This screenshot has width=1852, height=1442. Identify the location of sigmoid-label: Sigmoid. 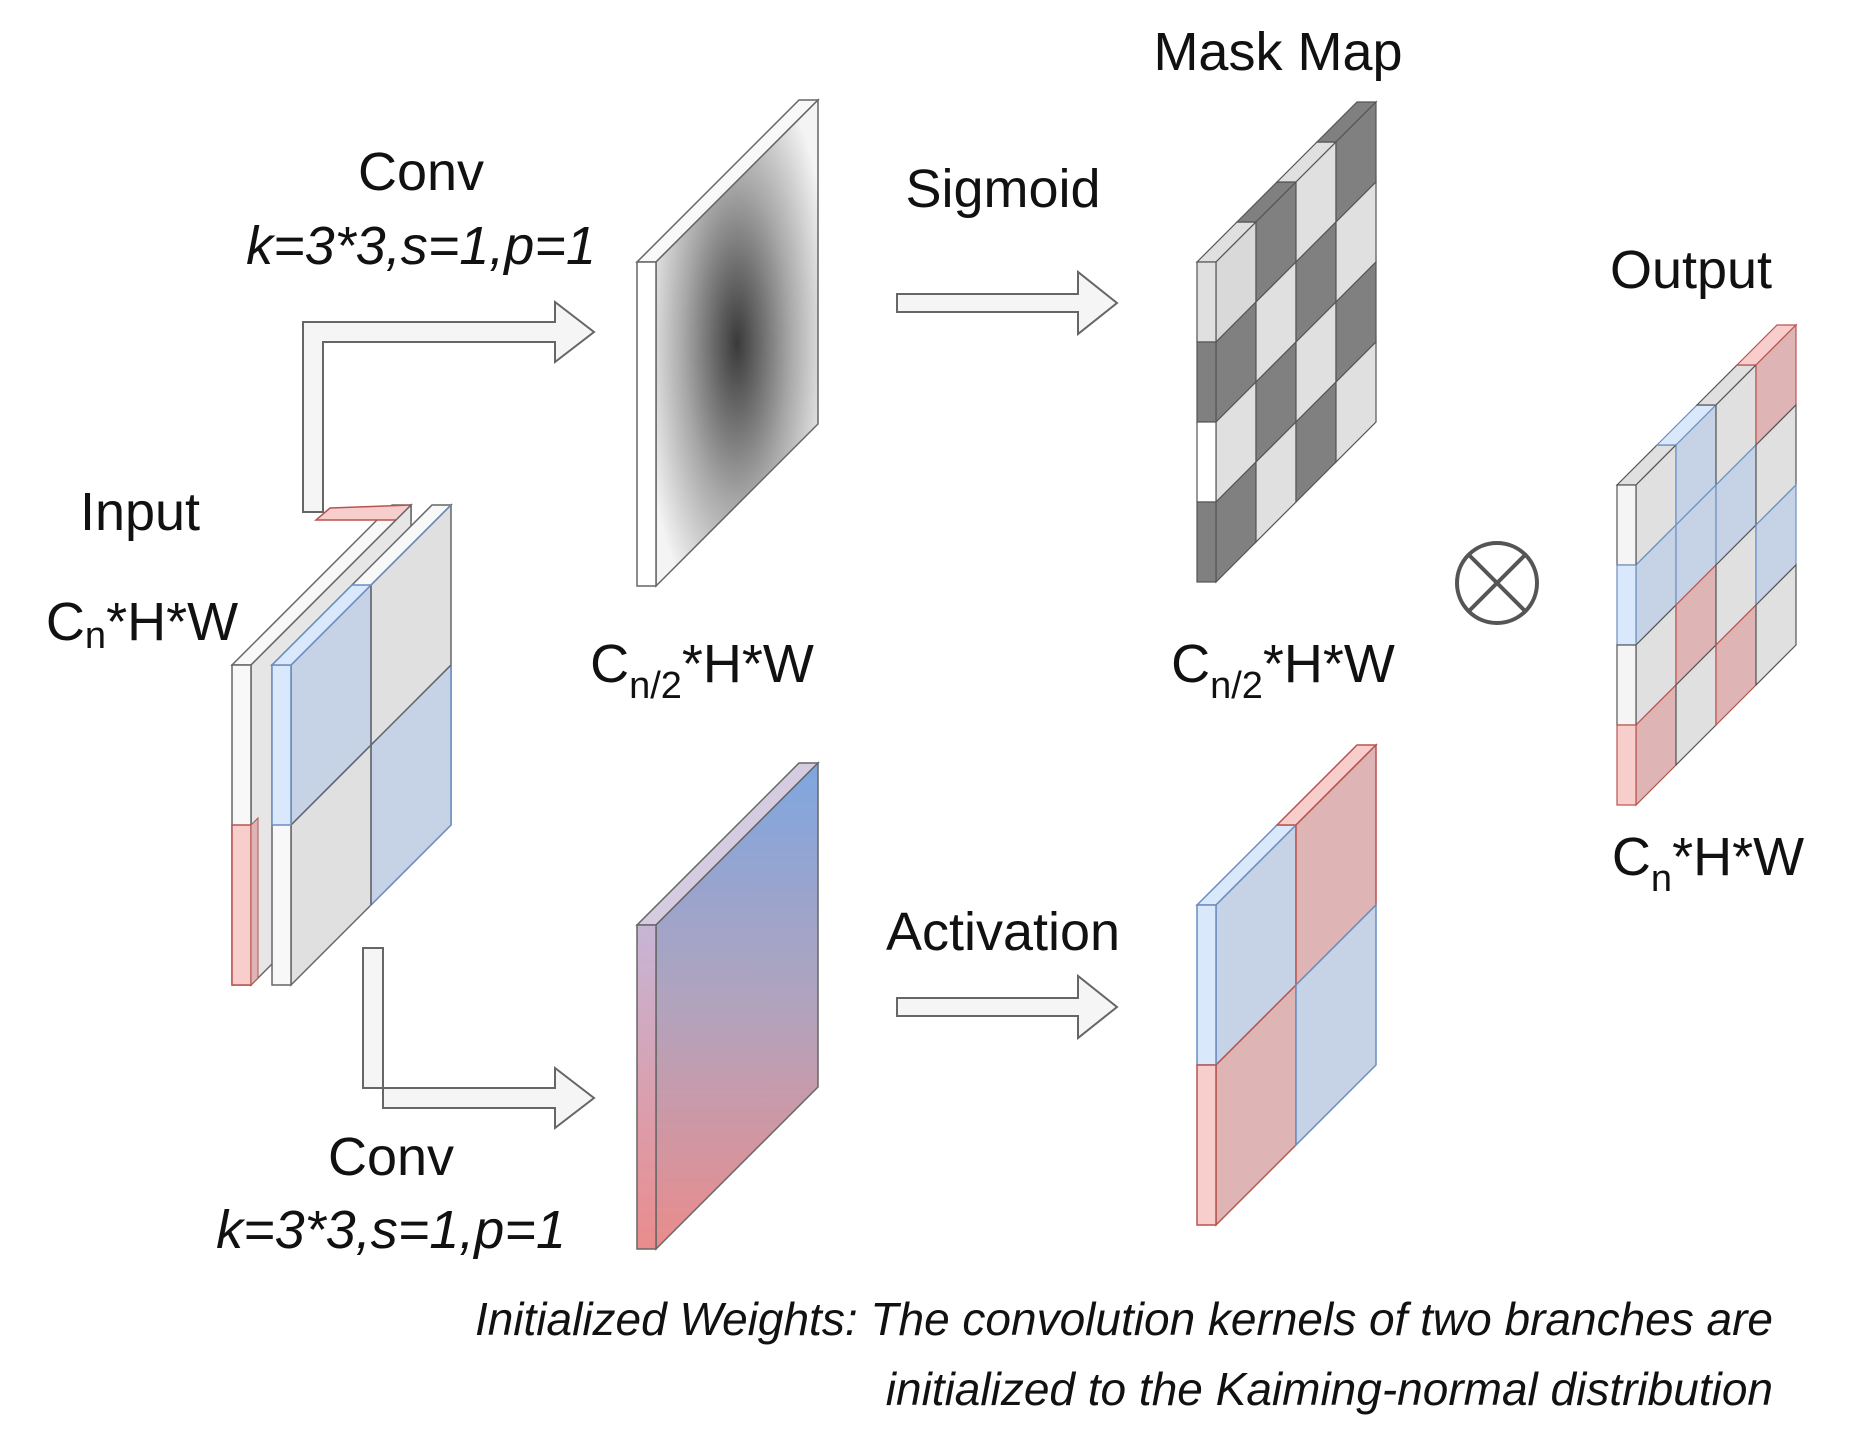
(1002, 189).